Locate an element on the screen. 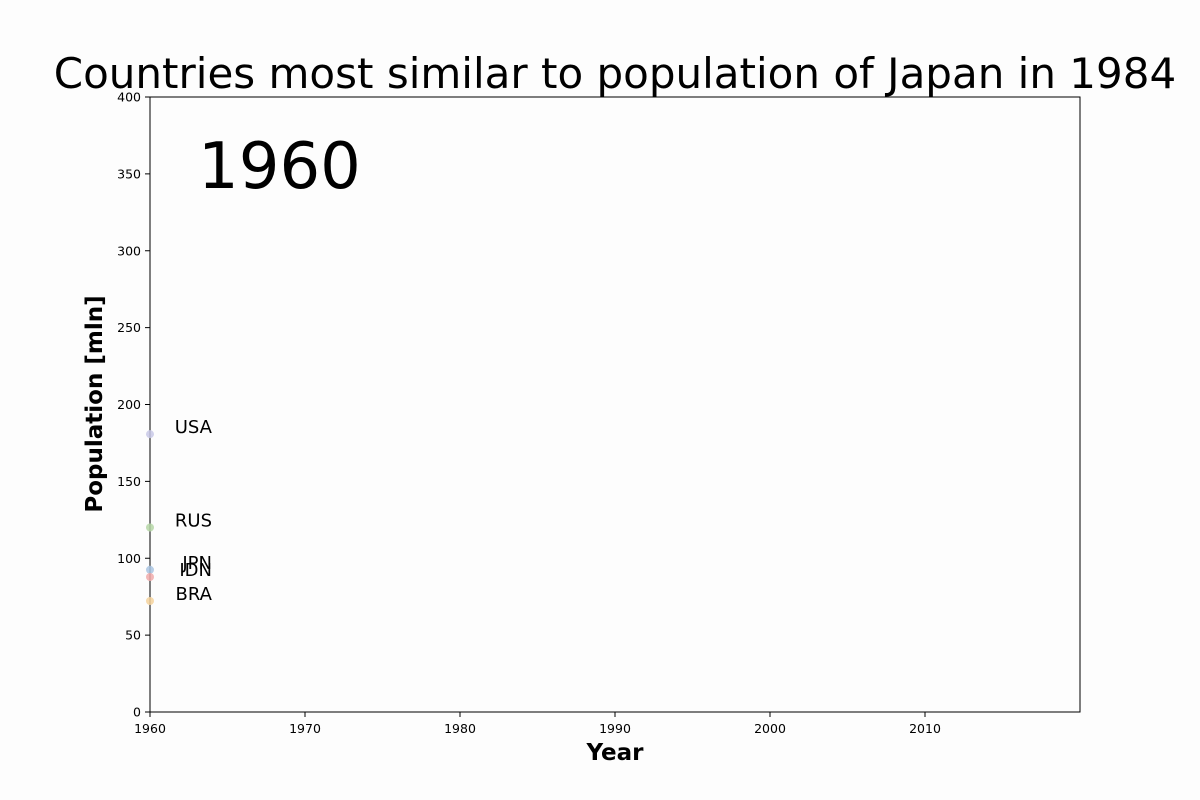  current-year-label: 1960 is located at coordinates (279, 167).